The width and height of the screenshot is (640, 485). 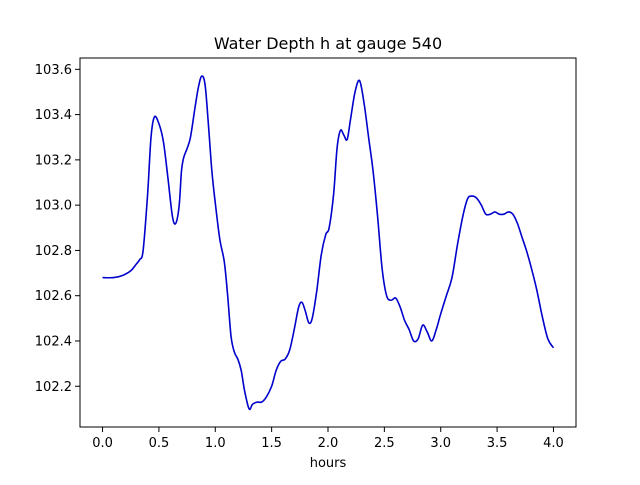 I want to click on y-tick-label: 102.8, so click(x=53, y=251).